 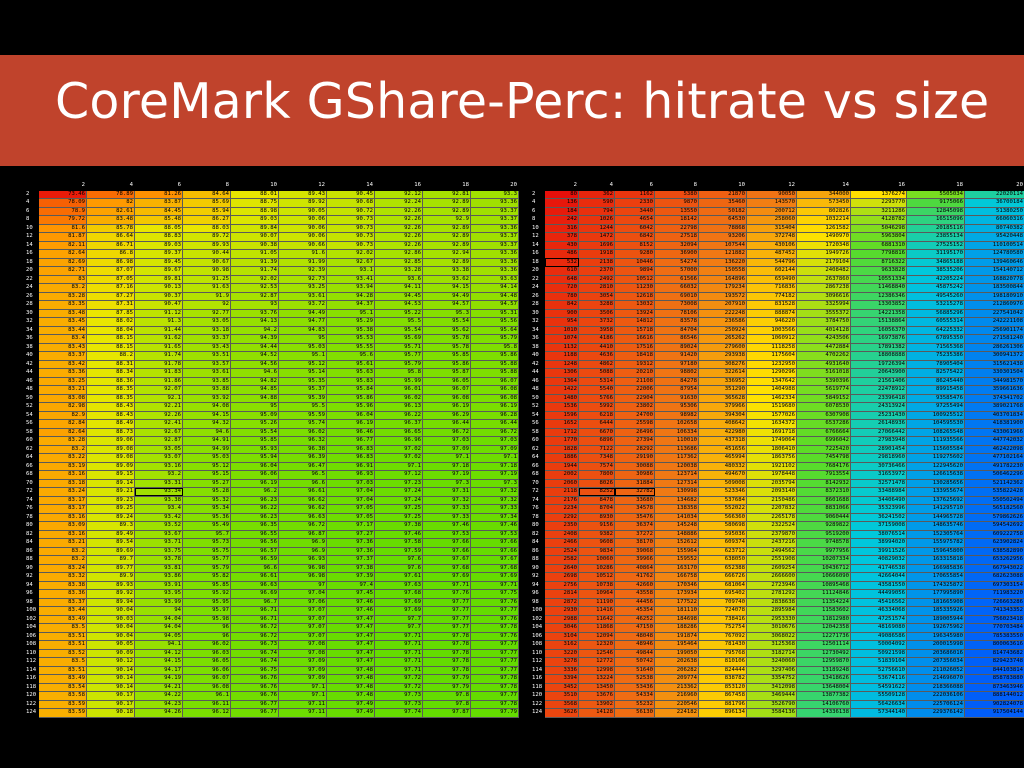 What do you see at coordinates (398, 322) in the screenshot?
I see `data-cell: 95.5` at bounding box center [398, 322].